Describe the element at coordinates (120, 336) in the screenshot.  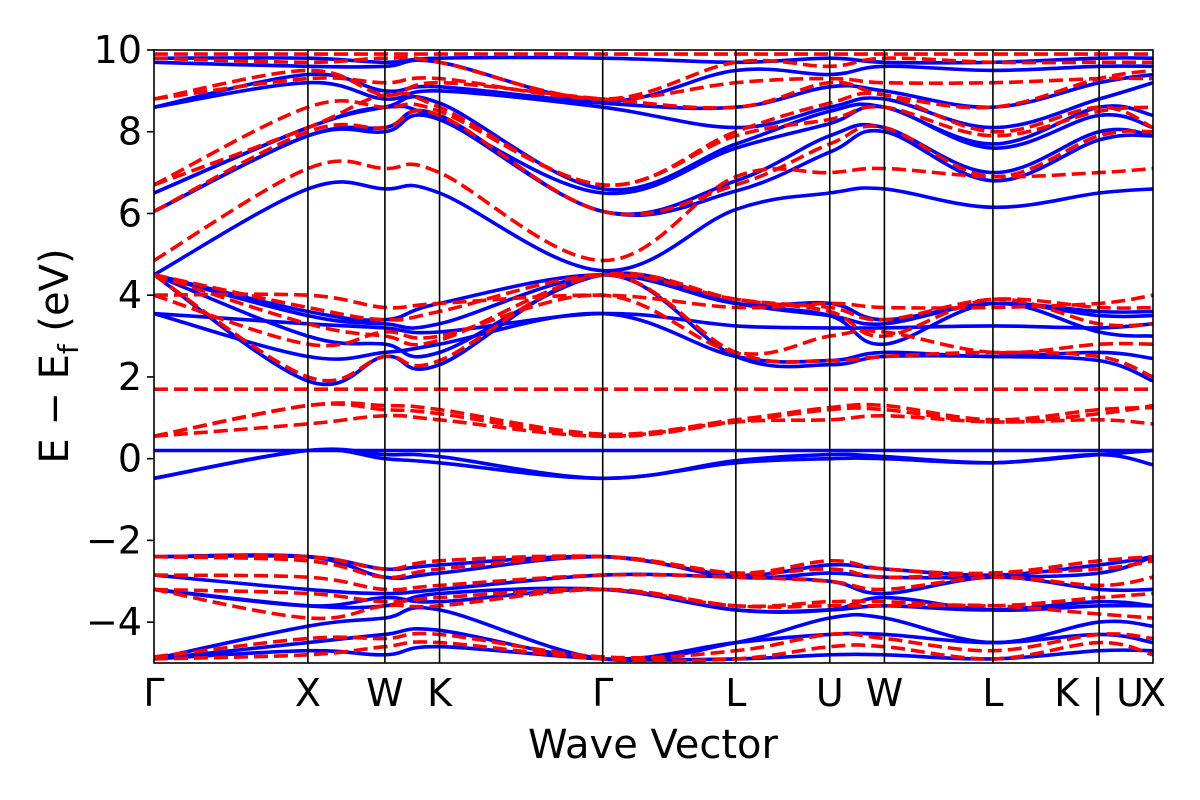
I see `y-axis: 10 8 6 4 2 0 −2 −4` at that location.